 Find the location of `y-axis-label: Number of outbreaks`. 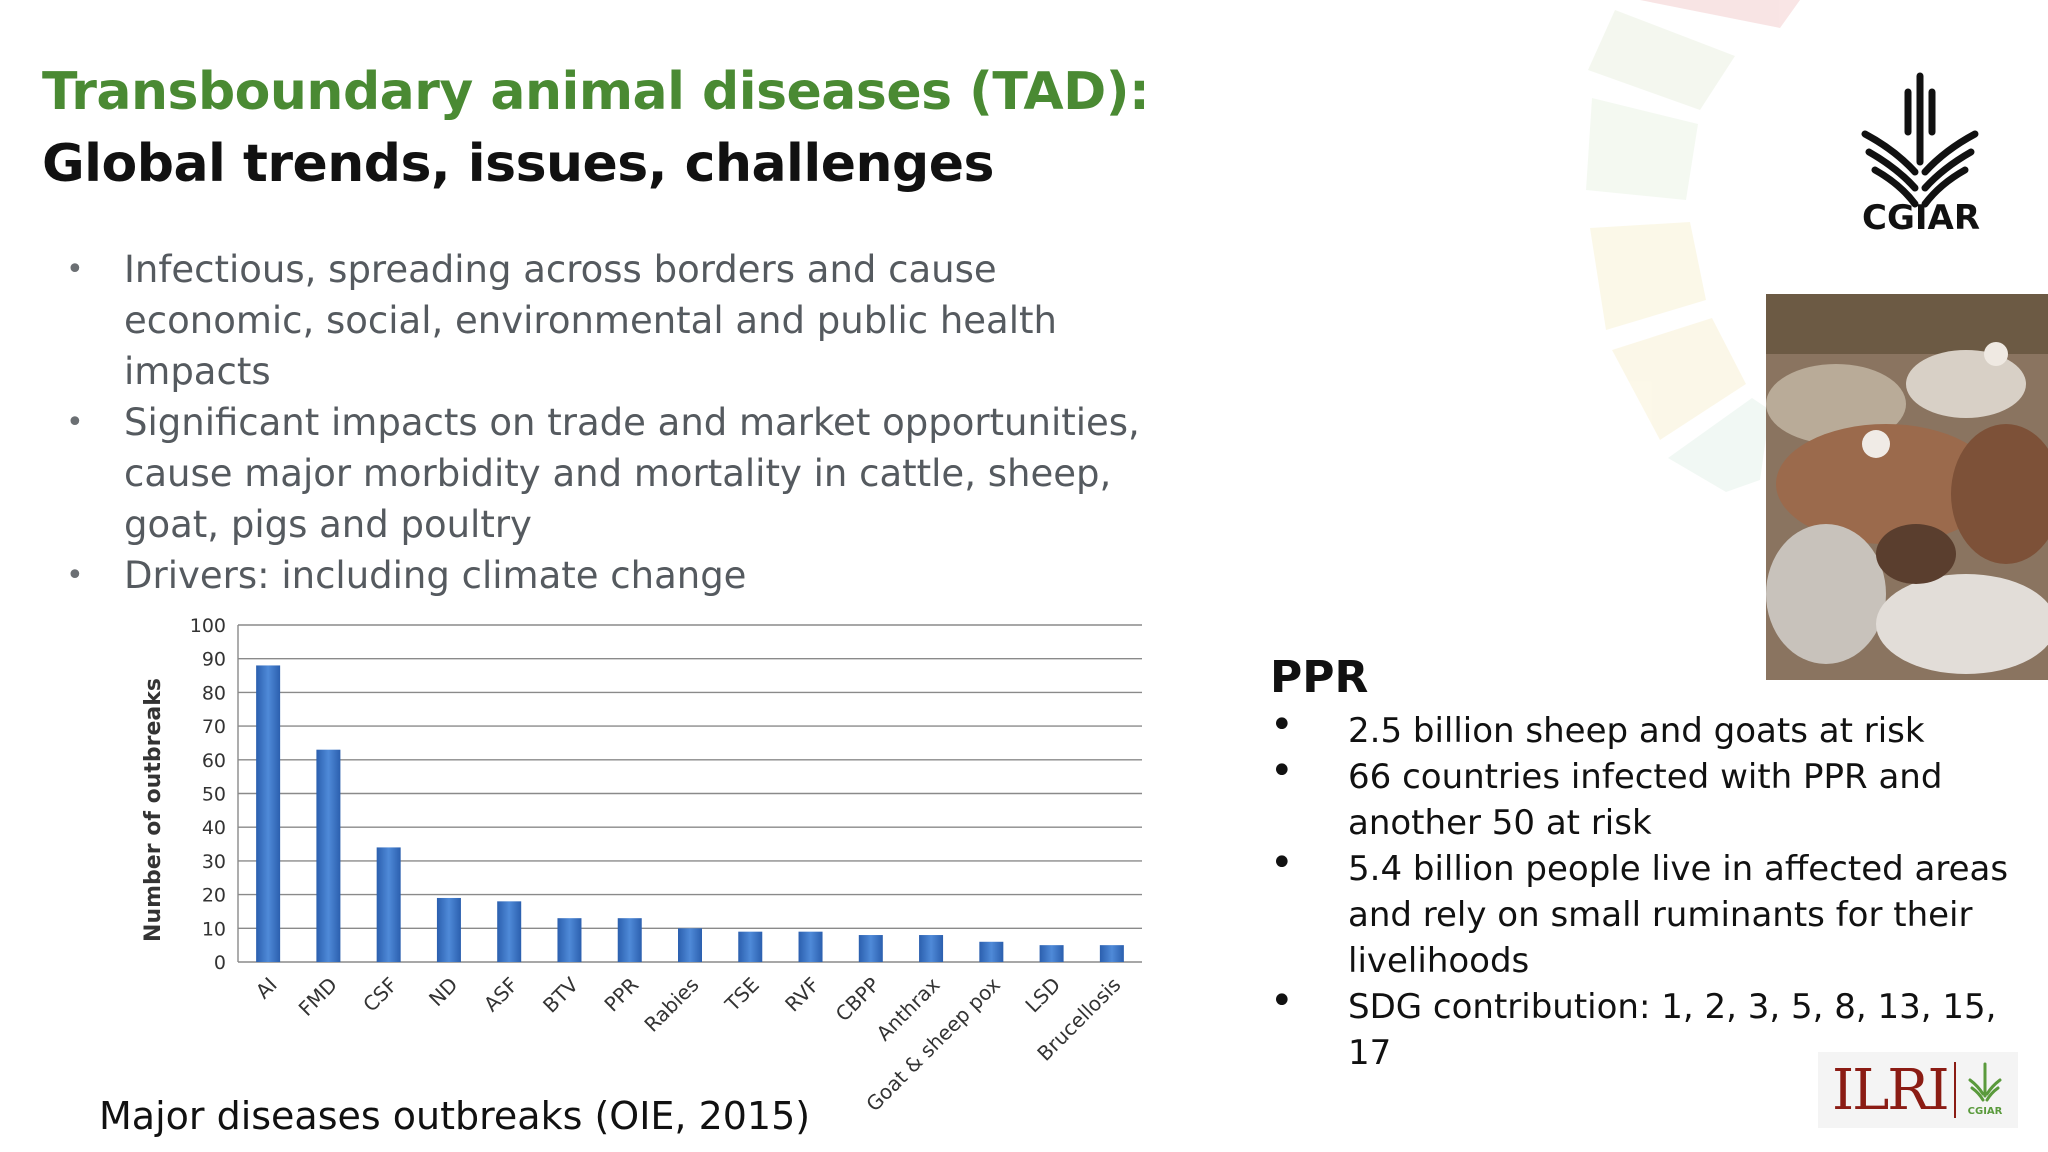

y-axis-label: Number of outbreaks is located at coordinates (153, 810).